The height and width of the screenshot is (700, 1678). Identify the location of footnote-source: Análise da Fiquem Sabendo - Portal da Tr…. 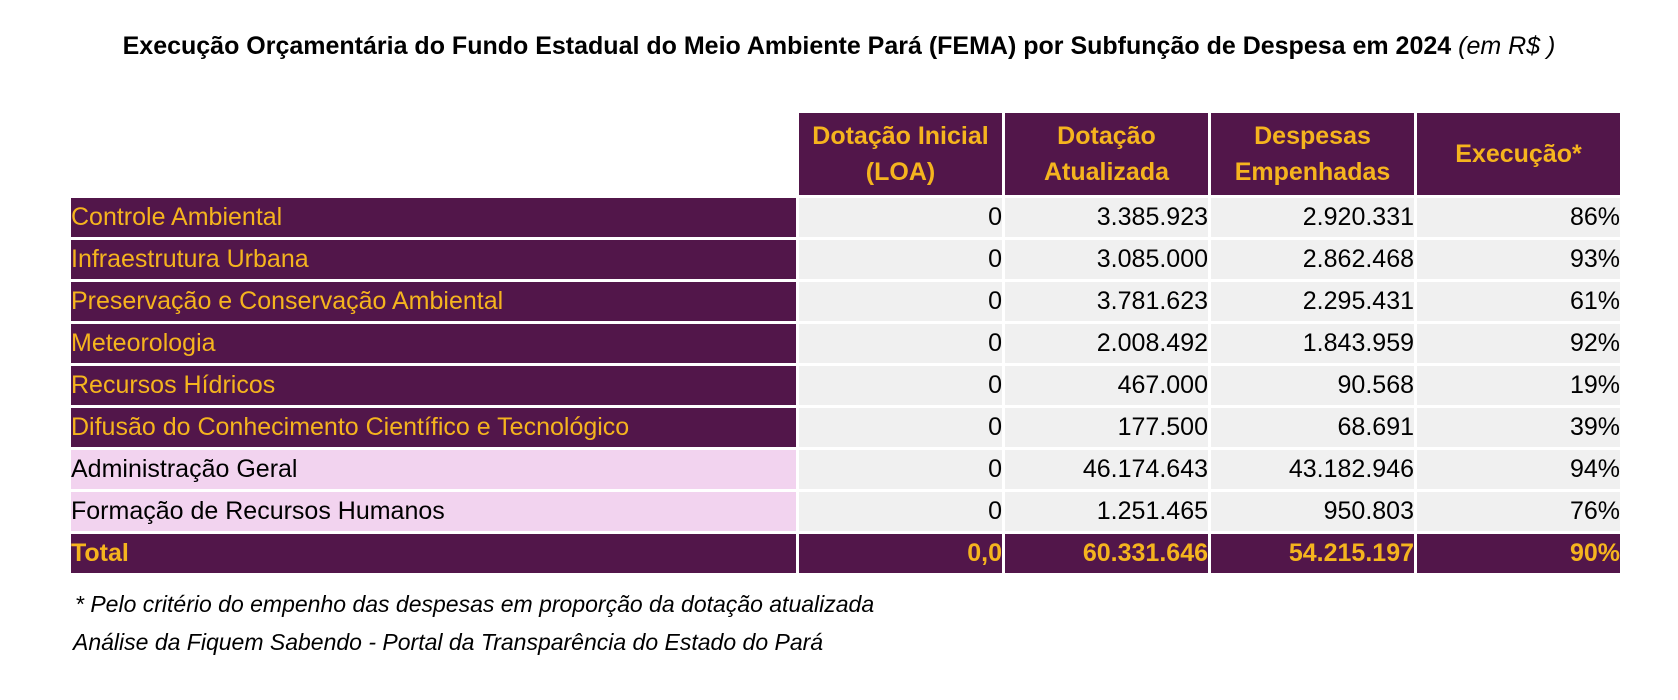
(448, 642).